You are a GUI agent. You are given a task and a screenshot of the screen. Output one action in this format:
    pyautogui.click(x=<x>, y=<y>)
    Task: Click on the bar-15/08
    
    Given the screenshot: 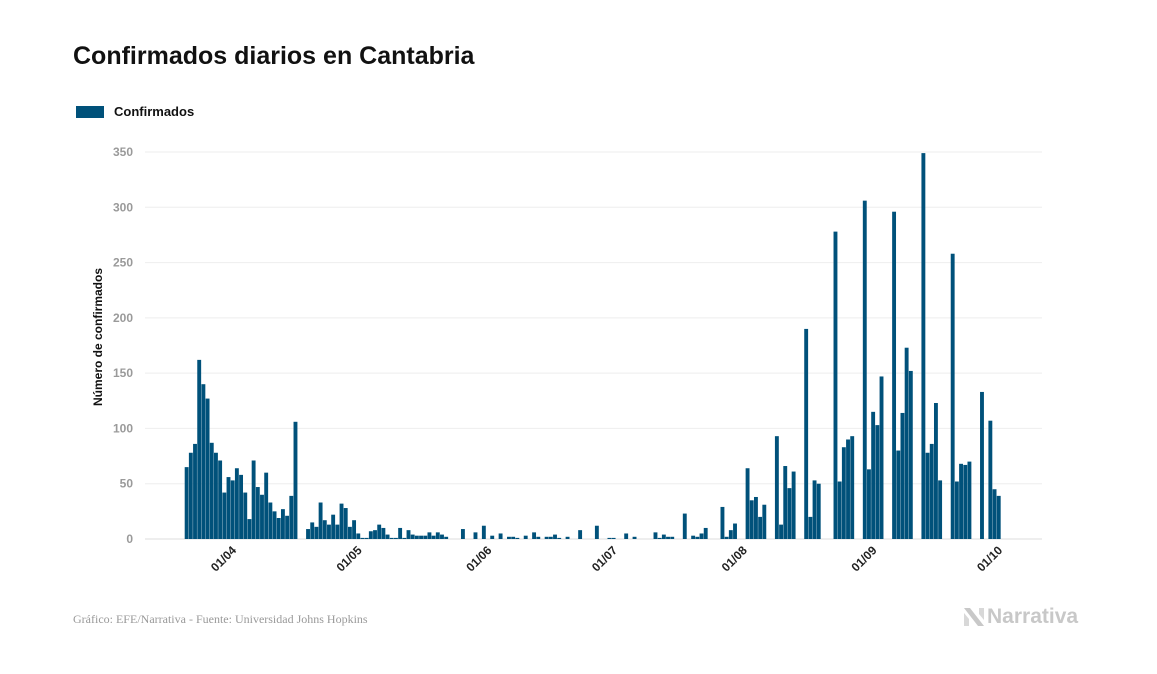 What is the action you would take?
    pyautogui.click(x=806, y=433)
    